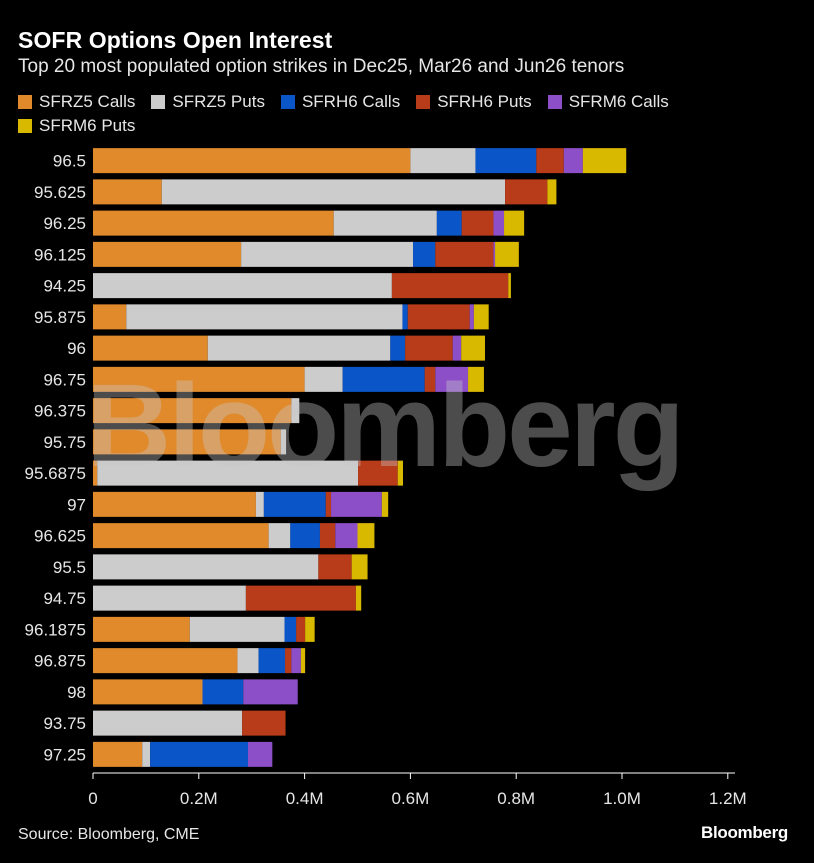 Image resolution: width=814 pixels, height=863 pixels. What do you see at coordinates (69, 161) in the screenshot?
I see `category-label: 96.5` at bounding box center [69, 161].